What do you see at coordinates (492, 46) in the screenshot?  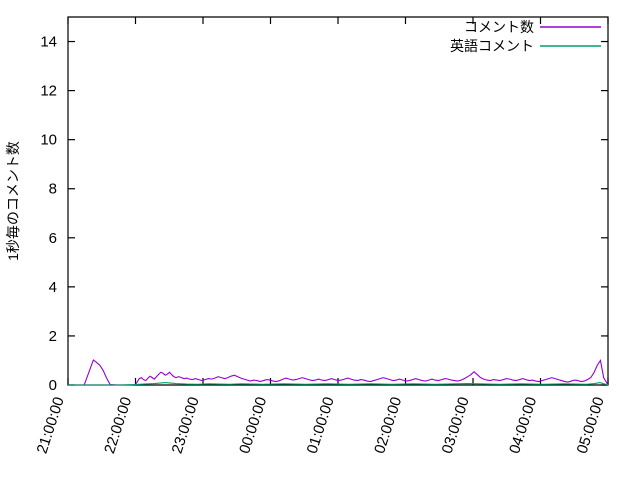 I see `legend-label-1: 英語コメント` at bounding box center [492, 46].